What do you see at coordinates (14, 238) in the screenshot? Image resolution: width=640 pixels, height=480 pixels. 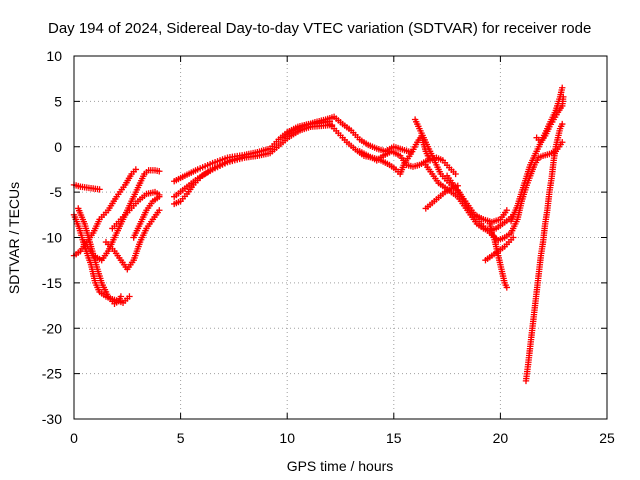 I see `y-axis-label: SDTVAR / TECUs` at bounding box center [14, 238].